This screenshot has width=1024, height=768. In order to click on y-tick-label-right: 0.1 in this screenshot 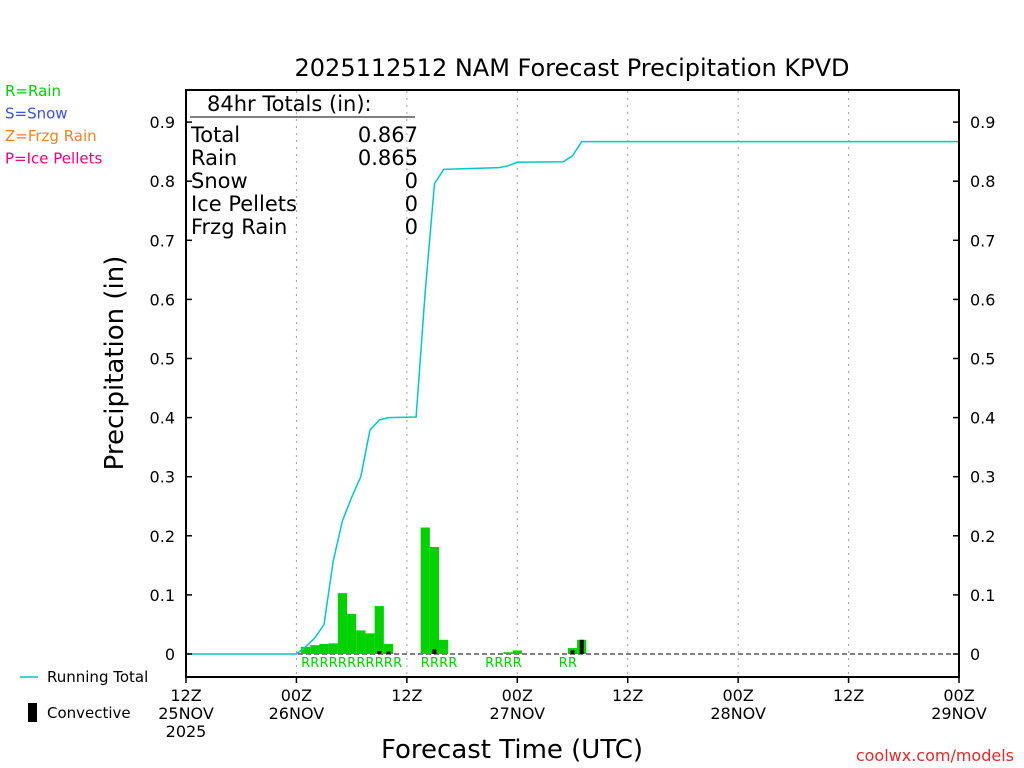, I will do `click(982, 595)`.